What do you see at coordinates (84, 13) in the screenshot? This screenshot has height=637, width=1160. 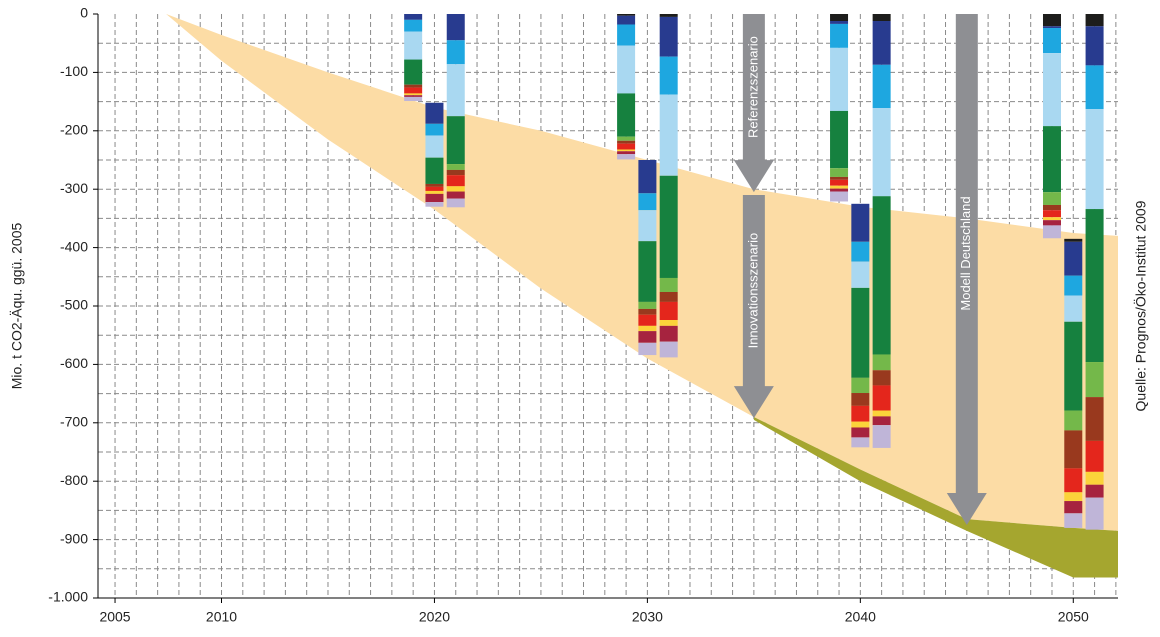 I see `y-tick-label: 0` at bounding box center [84, 13].